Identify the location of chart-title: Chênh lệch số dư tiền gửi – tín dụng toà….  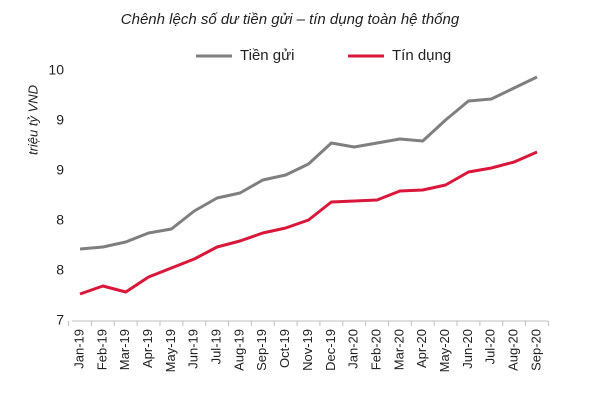
(290, 19).